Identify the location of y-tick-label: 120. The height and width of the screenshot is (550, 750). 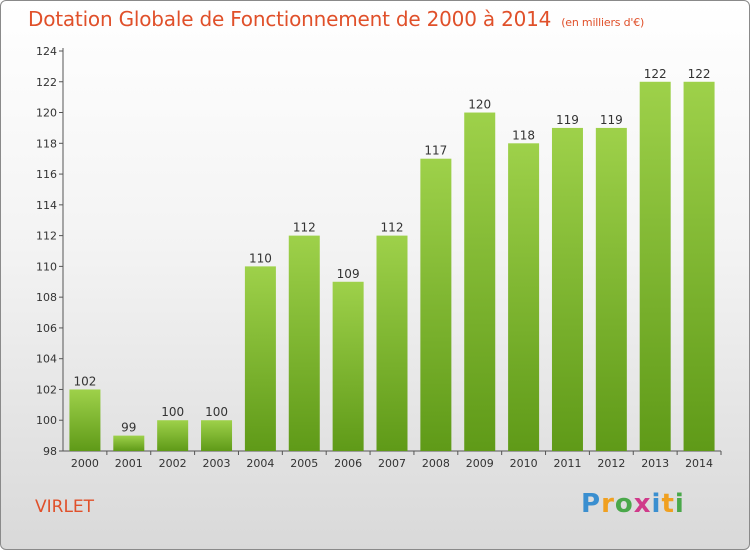
(46, 113).